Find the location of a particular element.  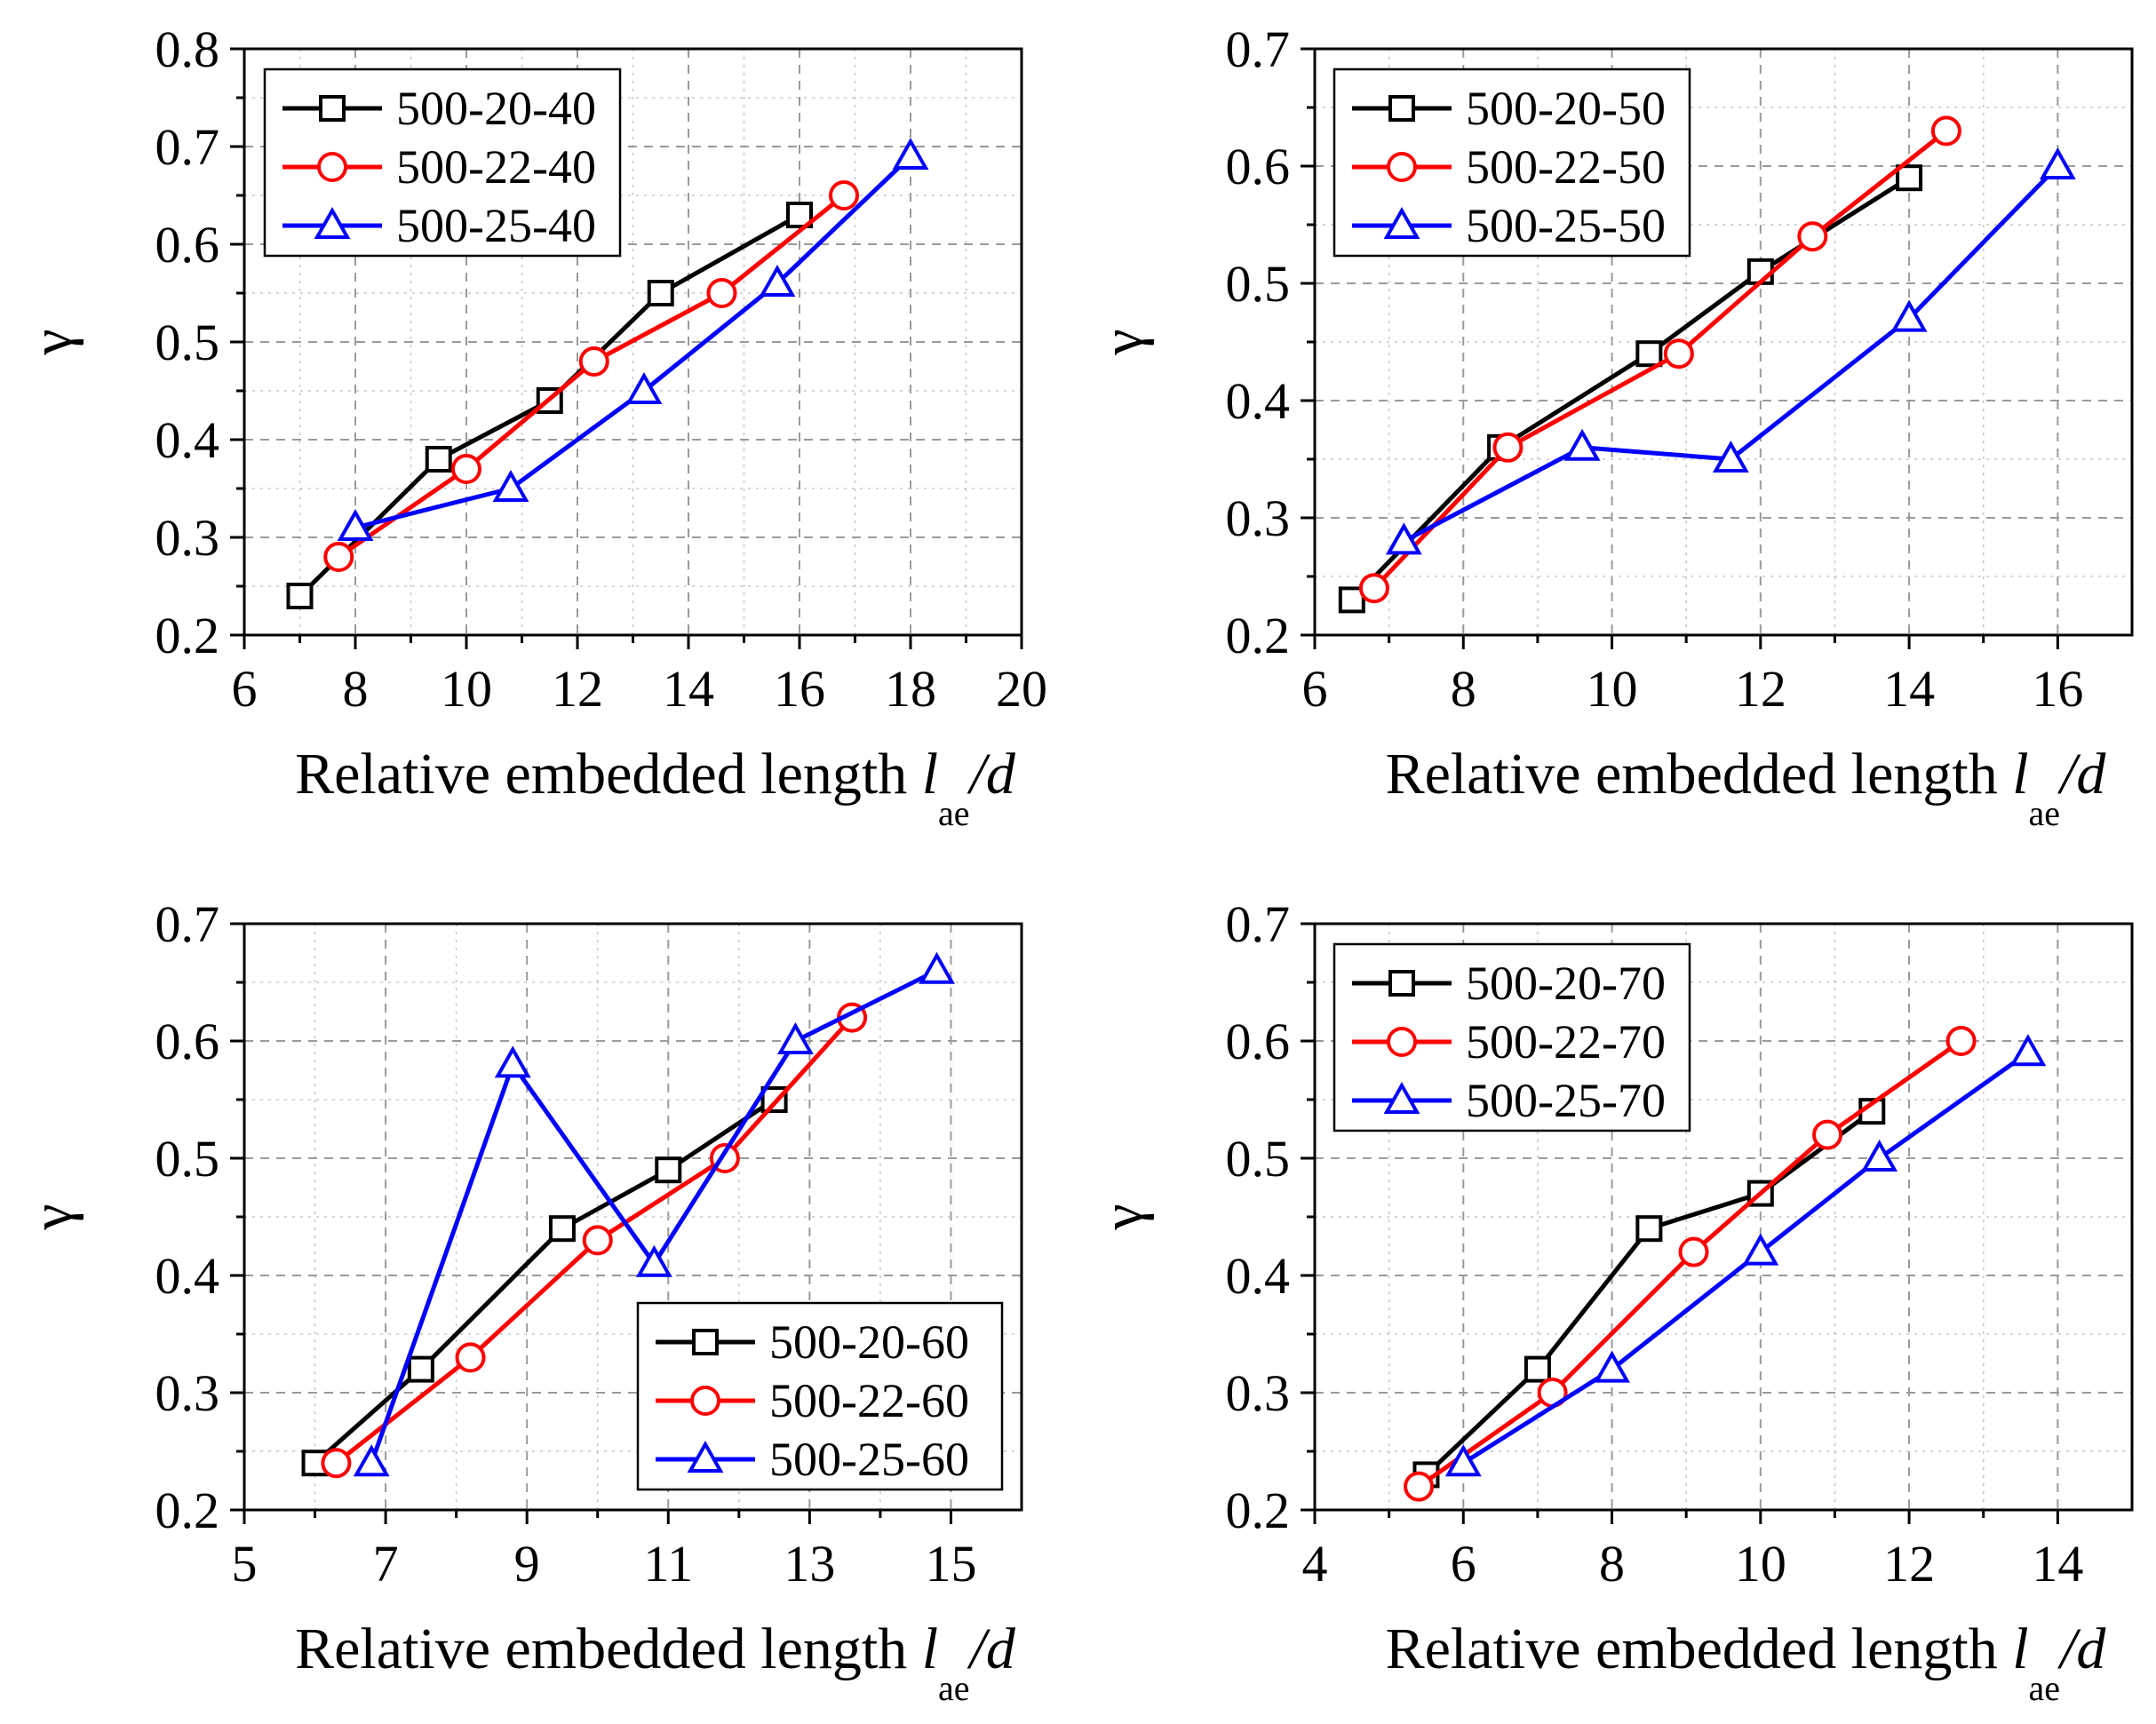

legend-label: 500-20-60 is located at coordinates (869, 1342).